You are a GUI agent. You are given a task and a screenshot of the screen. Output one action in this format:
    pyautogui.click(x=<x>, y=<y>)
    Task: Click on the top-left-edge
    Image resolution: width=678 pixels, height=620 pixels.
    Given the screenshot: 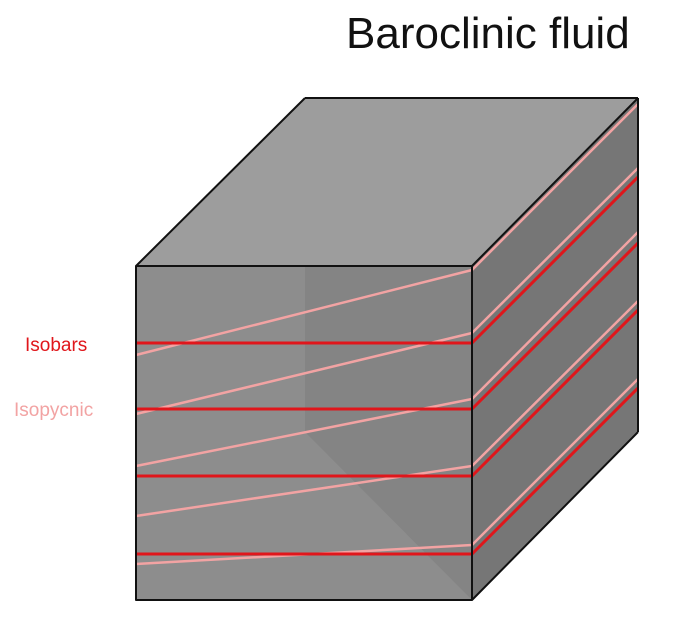 What is the action you would take?
    pyautogui.click(x=220, y=182)
    